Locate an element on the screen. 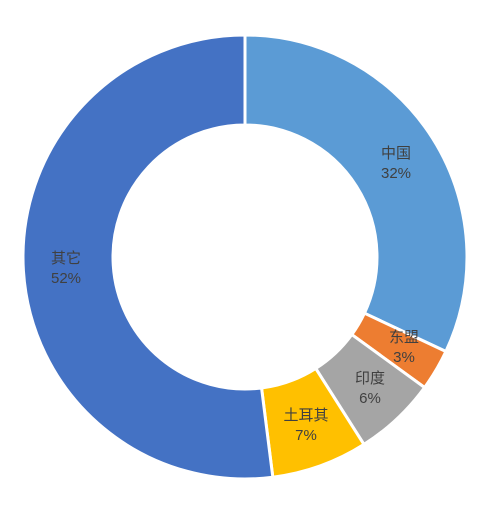 This screenshot has height=525, width=500. slice-category-label: 印度 is located at coordinates (370, 378).